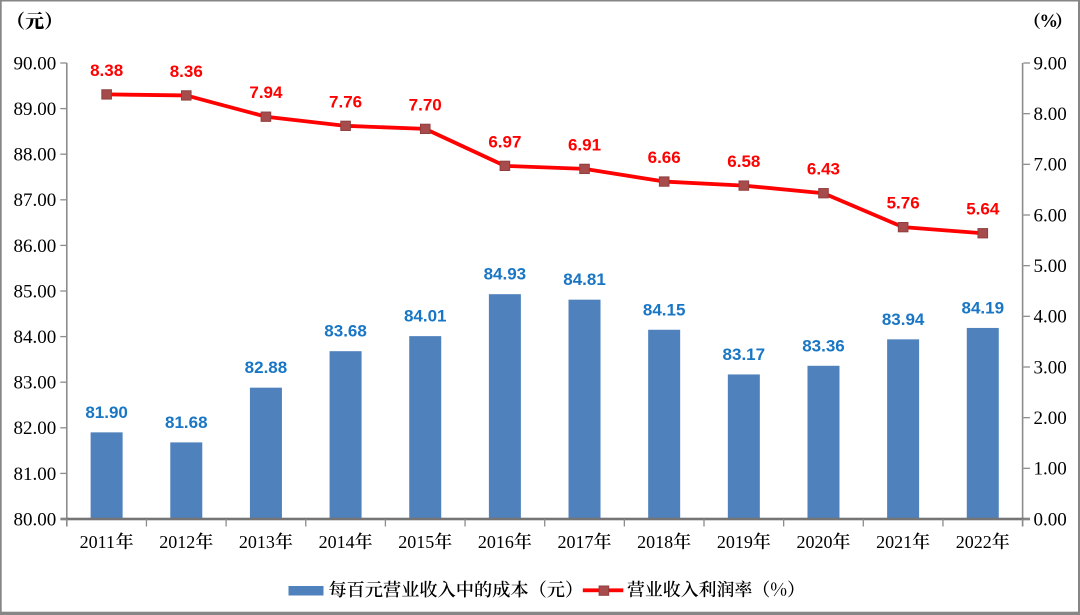 Image resolution: width=1080 pixels, height=615 pixels. What do you see at coordinates (186, 71) in the screenshot?
I see `svg-text: 8.36` at bounding box center [186, 71].